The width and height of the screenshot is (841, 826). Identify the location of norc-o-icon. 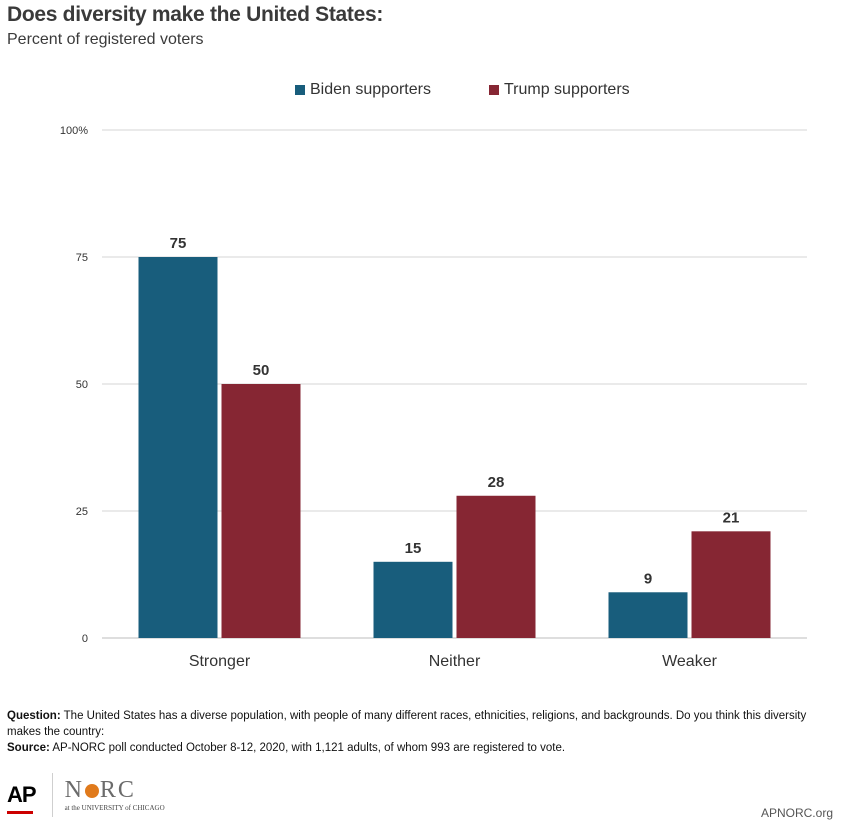
(91, 791).